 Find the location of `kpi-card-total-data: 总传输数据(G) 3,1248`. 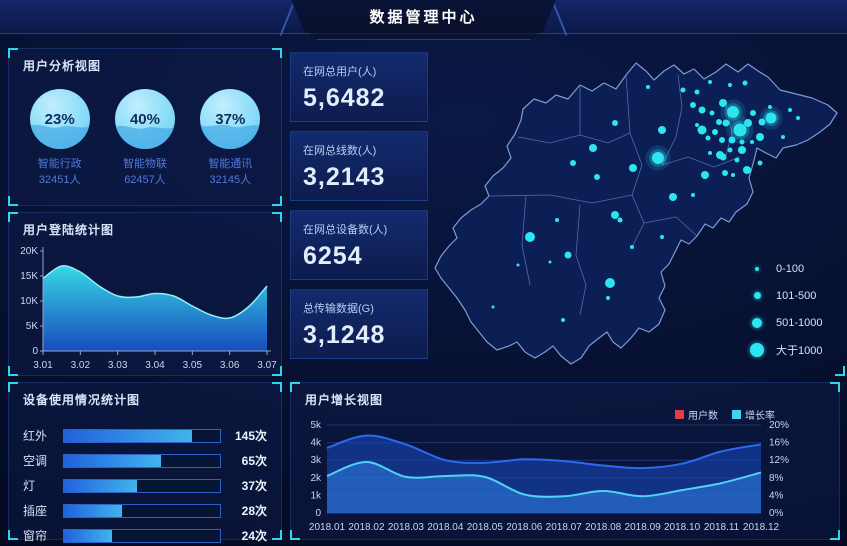

kpi-card-total-data: 总传输数据(G) 3,1248 is located at coordinates (359, 324).